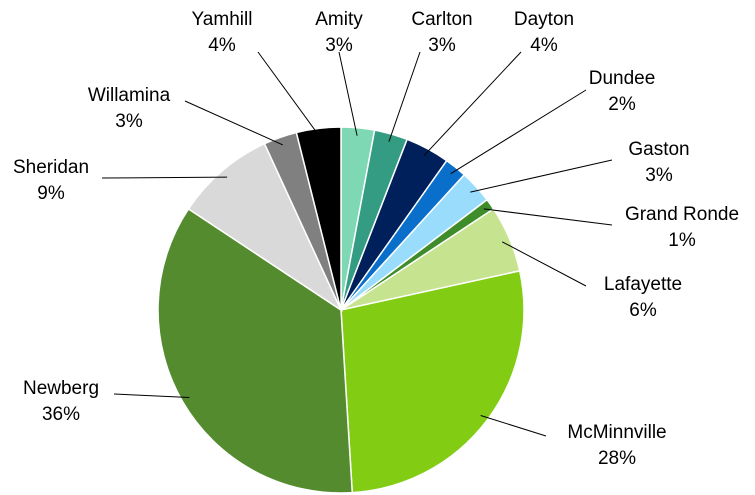 The width and height of the screenshot is (755, 495). What do you see at coordinates (643, 310) in the screenshot?
I see `slice-label-percent: 6%` at bounding box center [643, 310].